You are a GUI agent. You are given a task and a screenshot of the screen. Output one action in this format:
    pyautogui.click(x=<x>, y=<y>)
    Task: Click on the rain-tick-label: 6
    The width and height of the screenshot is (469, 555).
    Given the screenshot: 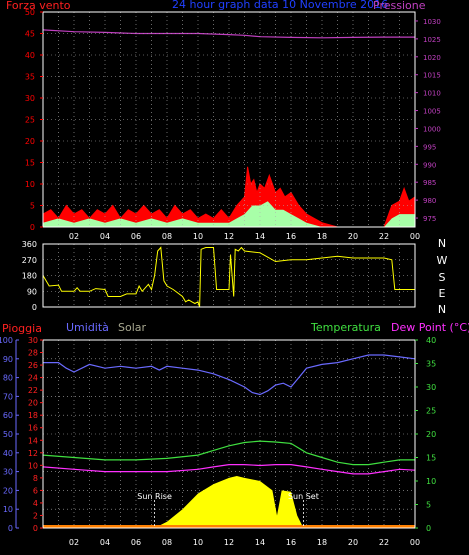 What is the action you would take?
    pyautogui.click(x=35, y=490)
    